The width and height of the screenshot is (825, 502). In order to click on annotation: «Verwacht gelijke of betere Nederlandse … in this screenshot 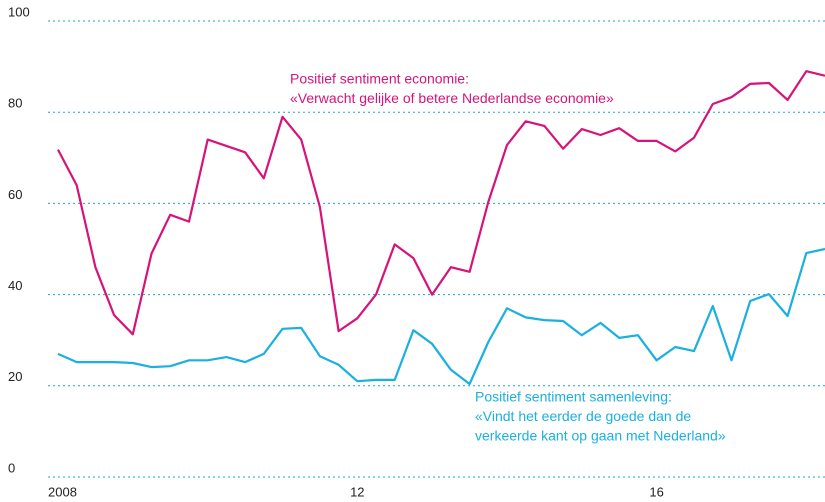, I will do `click(452, 98)`.